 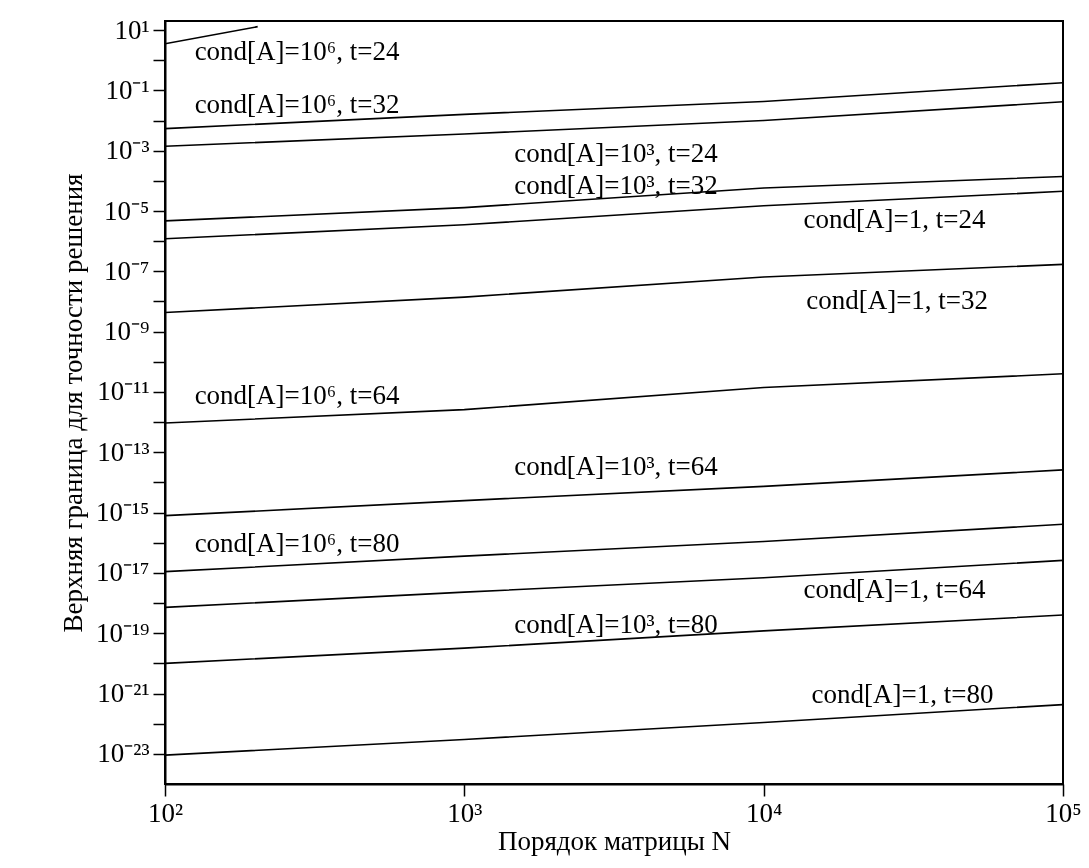 What do you see at coordinates (297, 543) in the screenshot?
I see `series-label: cond[A]=10⁶, t=80` at bounding box center [297, 543].